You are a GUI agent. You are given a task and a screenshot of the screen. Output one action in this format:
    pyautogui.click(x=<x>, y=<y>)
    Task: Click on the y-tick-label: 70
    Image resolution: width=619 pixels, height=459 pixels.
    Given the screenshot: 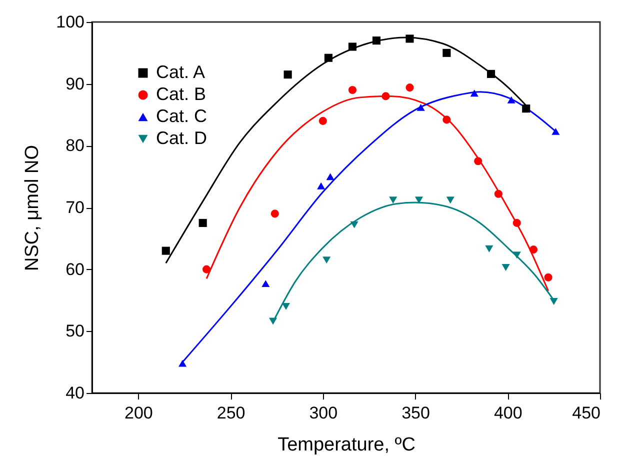 What is the action you would take?
    pyautogui.click(x=75, y=207)
    